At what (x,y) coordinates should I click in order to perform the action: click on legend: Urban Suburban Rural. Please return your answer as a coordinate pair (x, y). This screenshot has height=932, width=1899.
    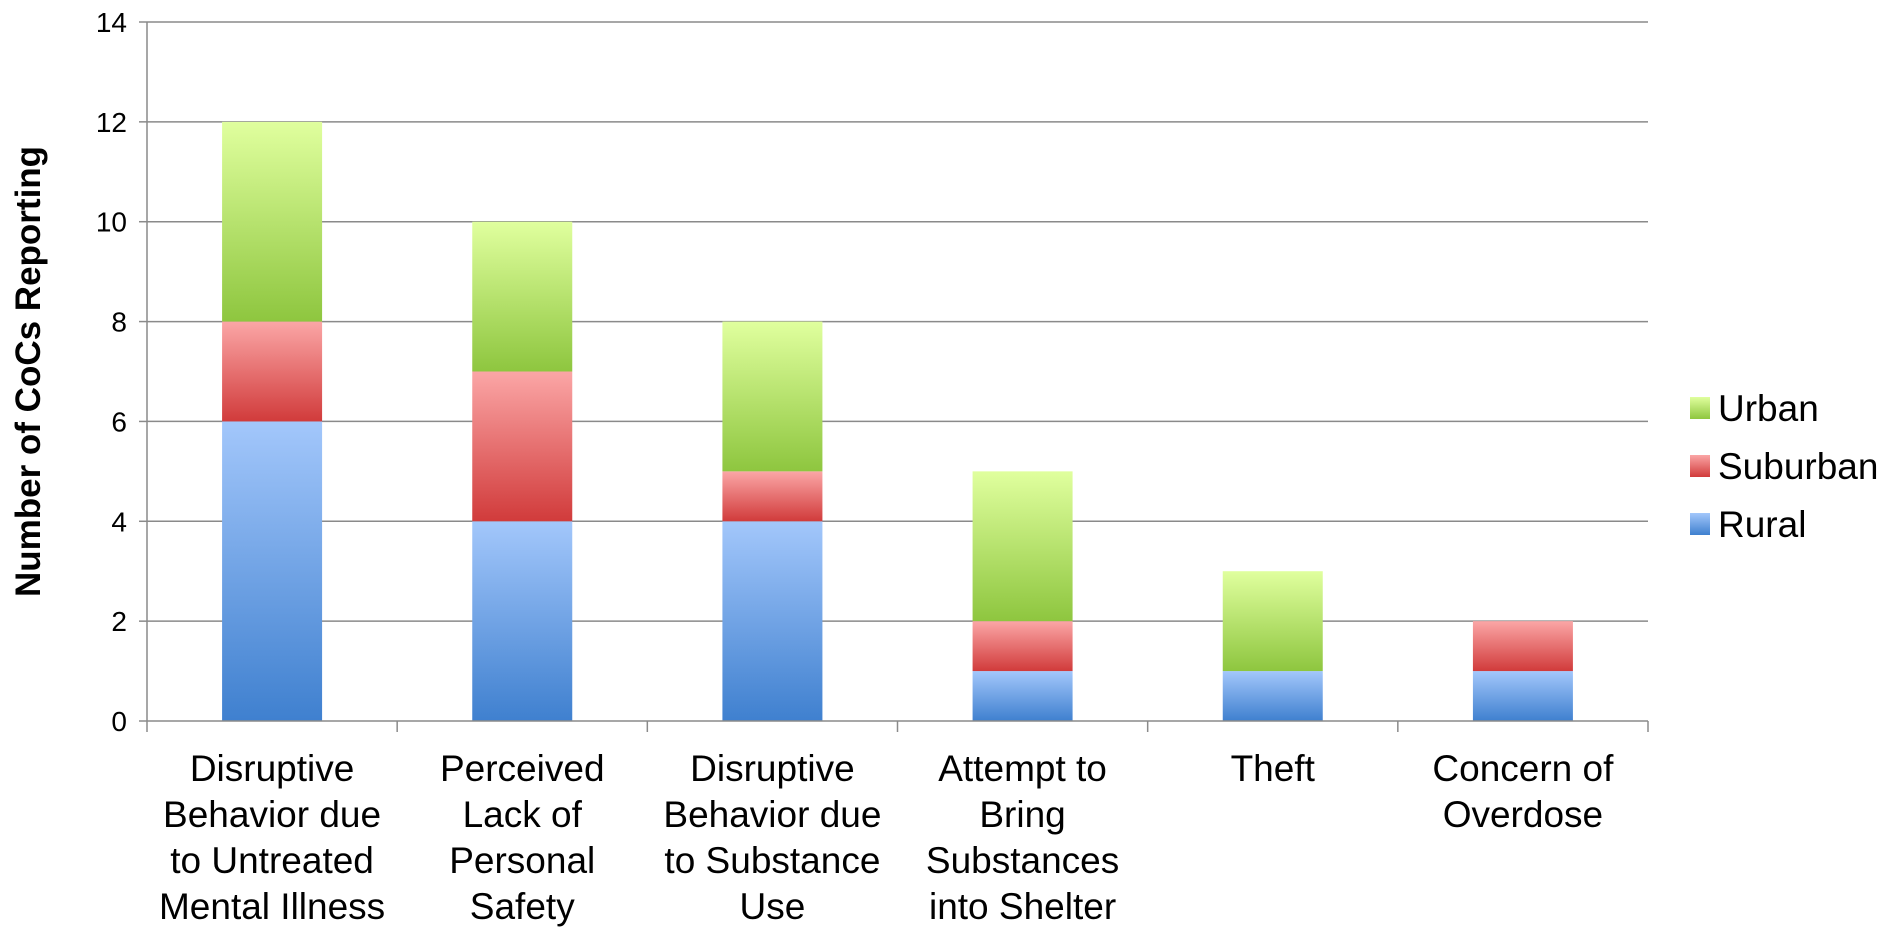
    Looking at the image, I should click on (1784, 466).